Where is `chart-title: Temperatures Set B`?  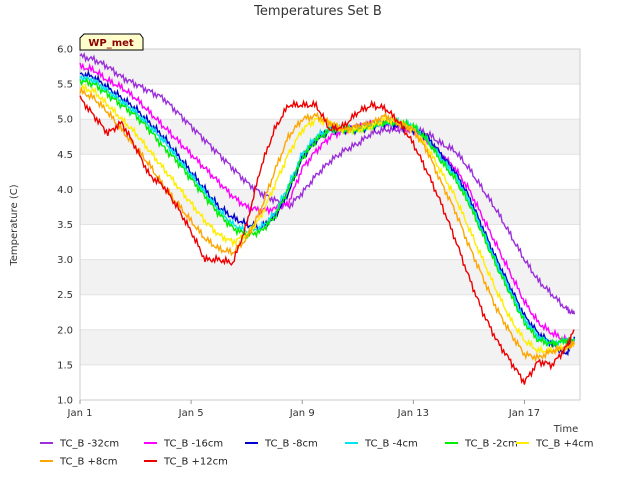
chart-title: Temperatures Set B is located at coordinates (317, 11).